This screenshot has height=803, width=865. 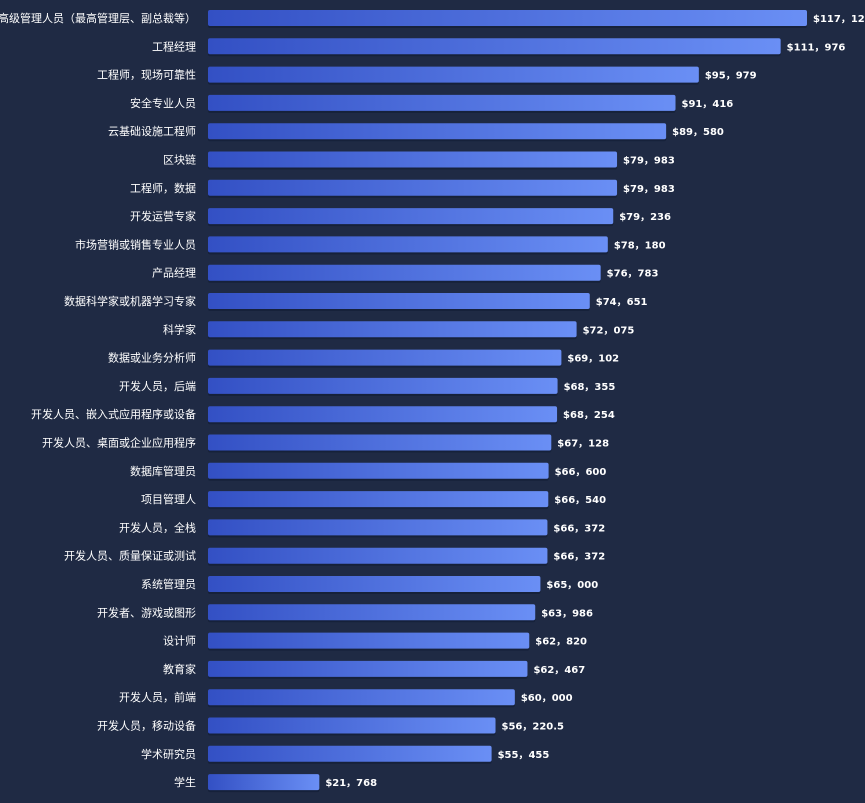 I want to click on category-label: 开发人员，前端, so click(x=157, y=697).